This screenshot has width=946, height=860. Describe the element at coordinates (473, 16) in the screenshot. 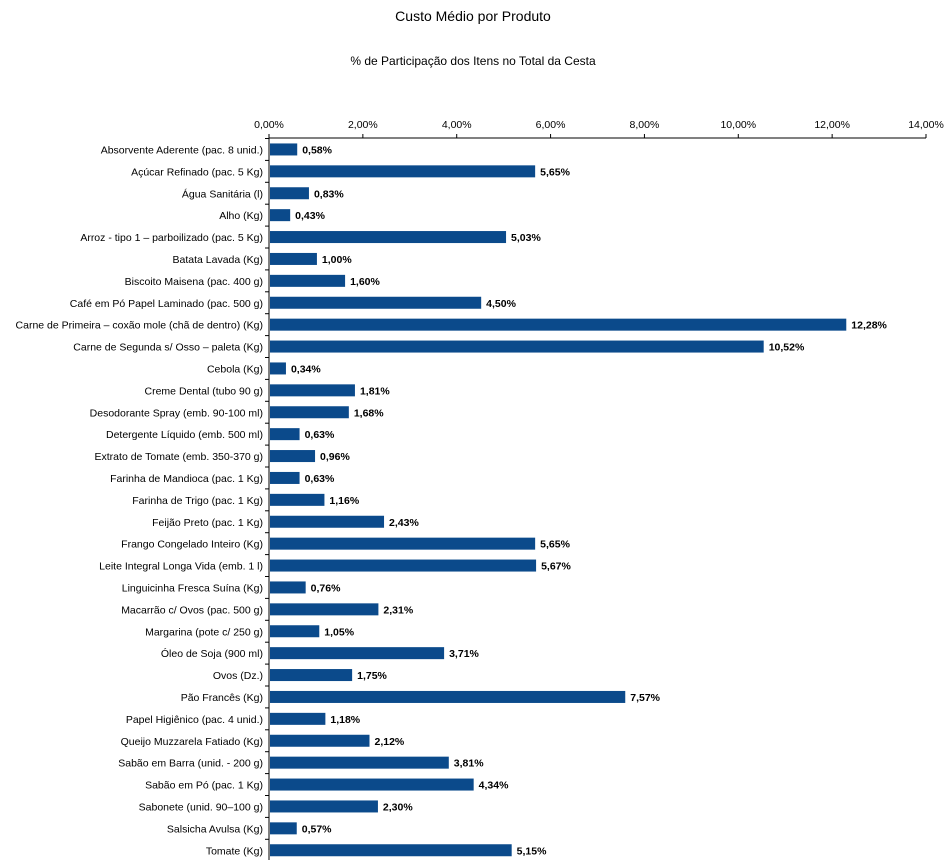

I see `chart-title: Custo Médio por Produto` at that location.